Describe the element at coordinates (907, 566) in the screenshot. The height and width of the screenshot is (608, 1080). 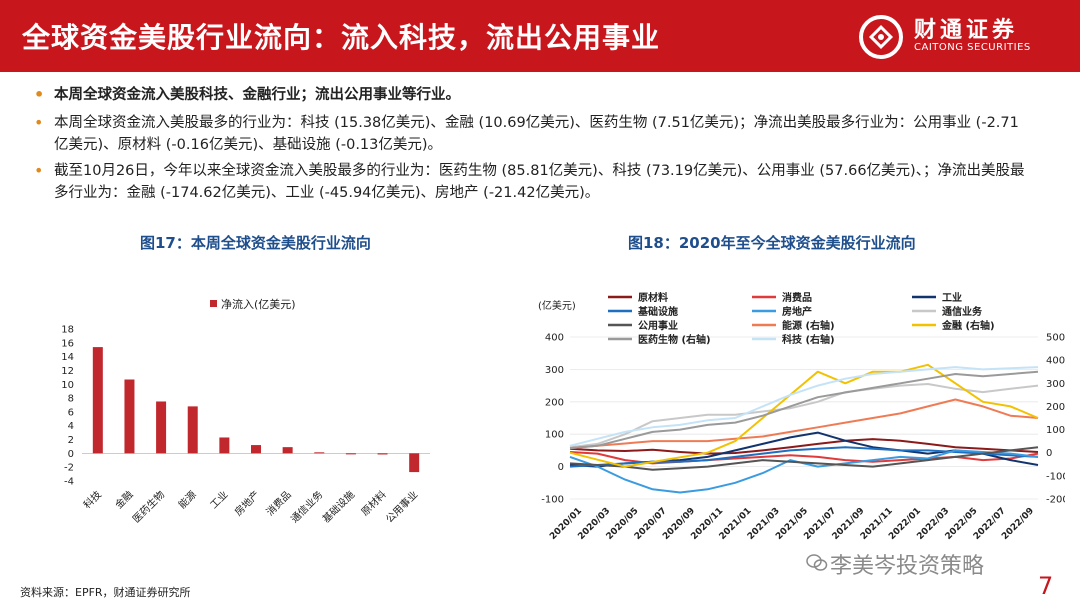
I see `watermark-text: 李美岑投资策略` at that location.